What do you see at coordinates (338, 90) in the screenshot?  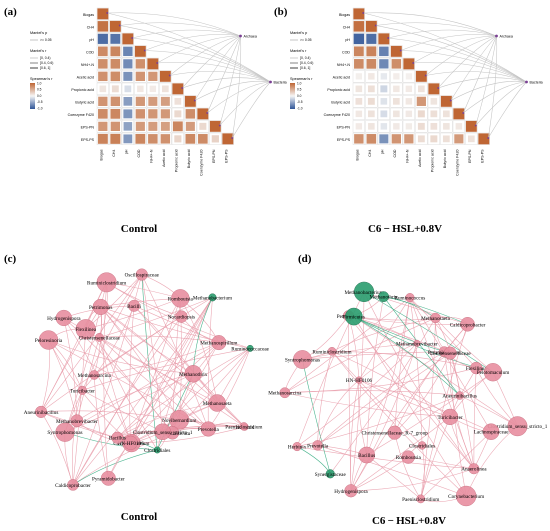 I see `heatmap-row-label: Propionic acid` at bounding box center [338, 90].